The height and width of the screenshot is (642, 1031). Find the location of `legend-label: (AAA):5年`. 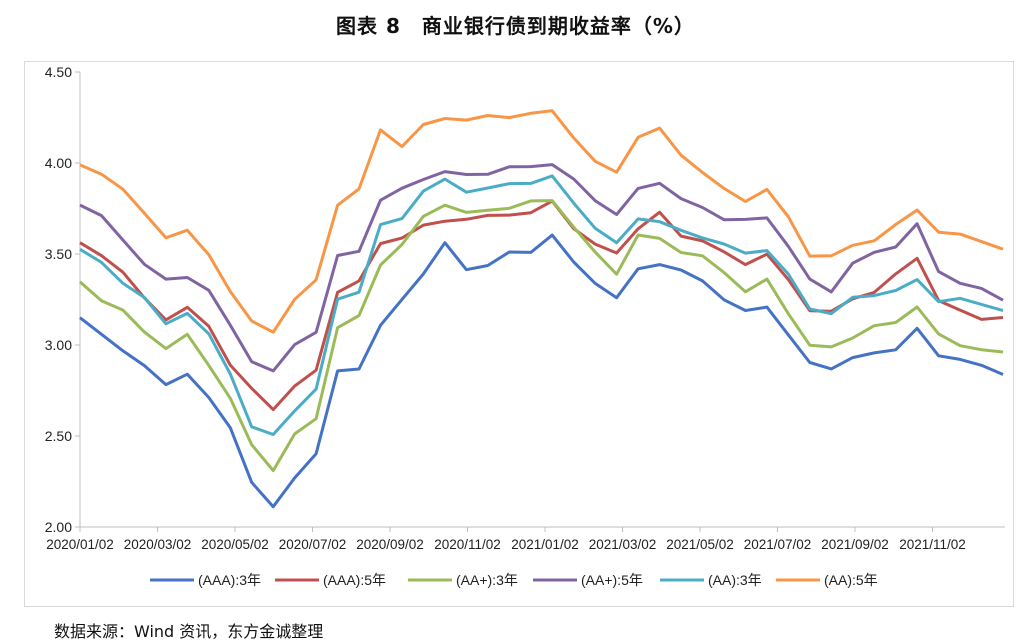

legend-label: (AAA):5年 is located at coordinates (354, 580).